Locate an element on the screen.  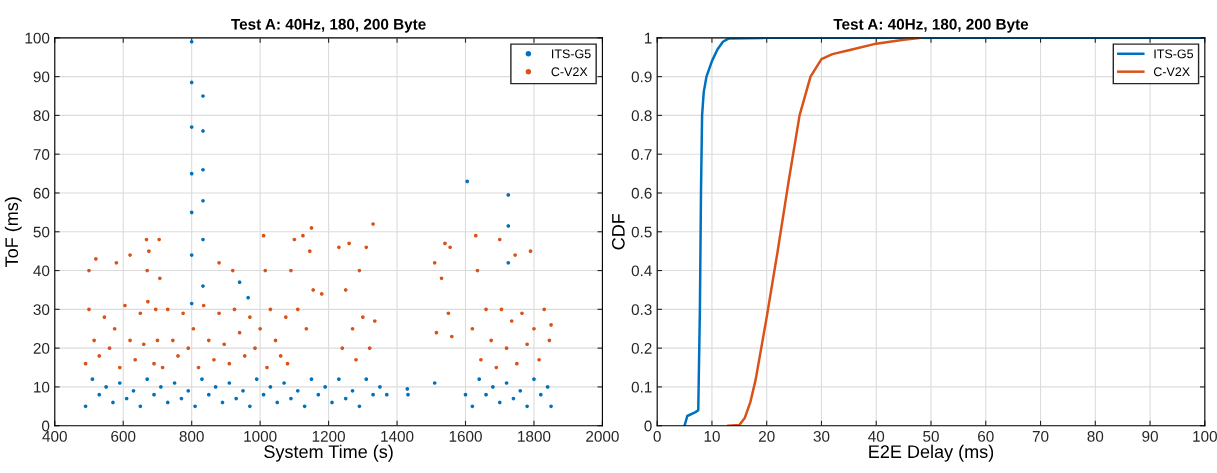
y-axis-title: ToF (ms) is located at coordinates (13, 232).